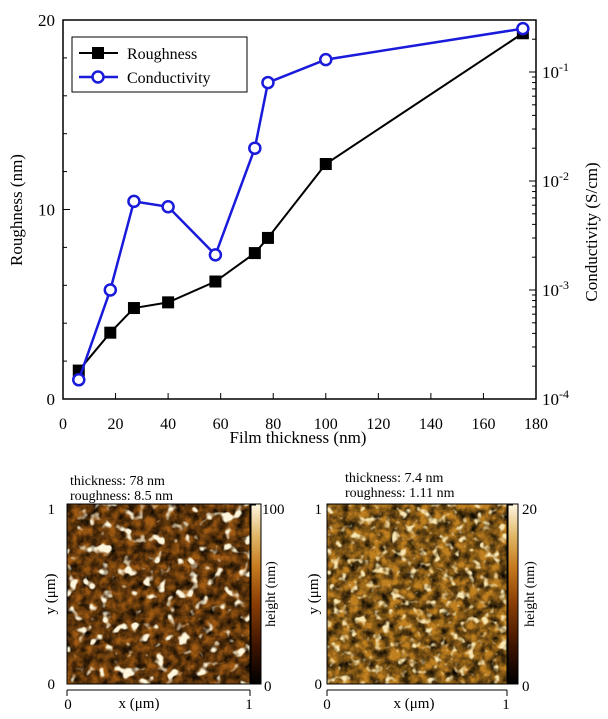  What do you see at coordinates (221, 424) in the screenshot?
I see `x-tick-label: 60` at bounding box center [221, 424].